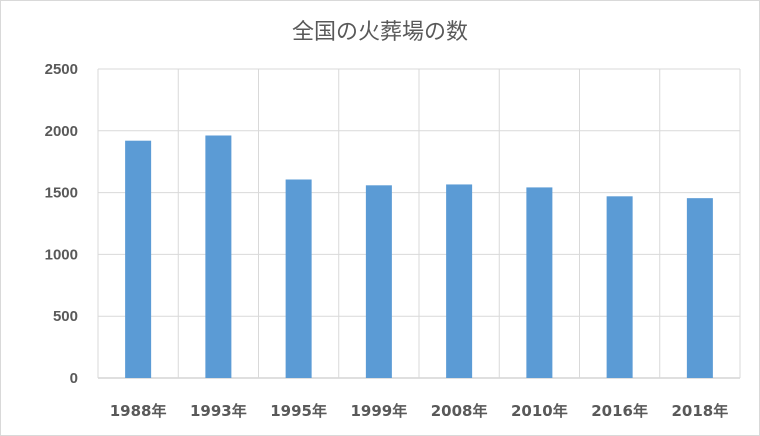  What do you see at coordinates (61, 131) in the screenshot?
I see `y-tick-label: 2000` at bounding box center [61, 131].